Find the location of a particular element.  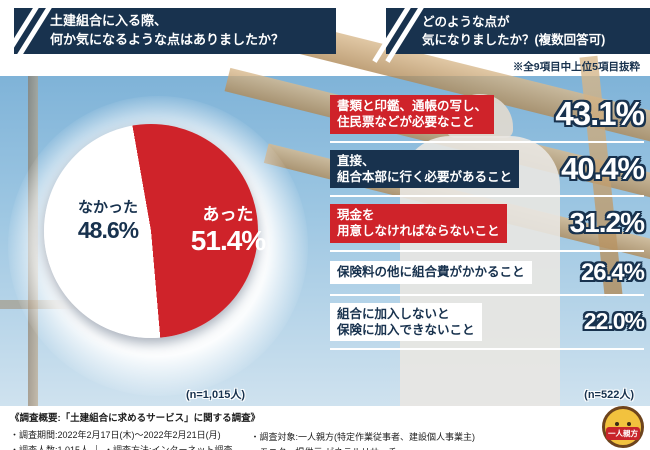

item-label-line: 保険料の他に組合費がかかること is located at coordinates (431, 272).